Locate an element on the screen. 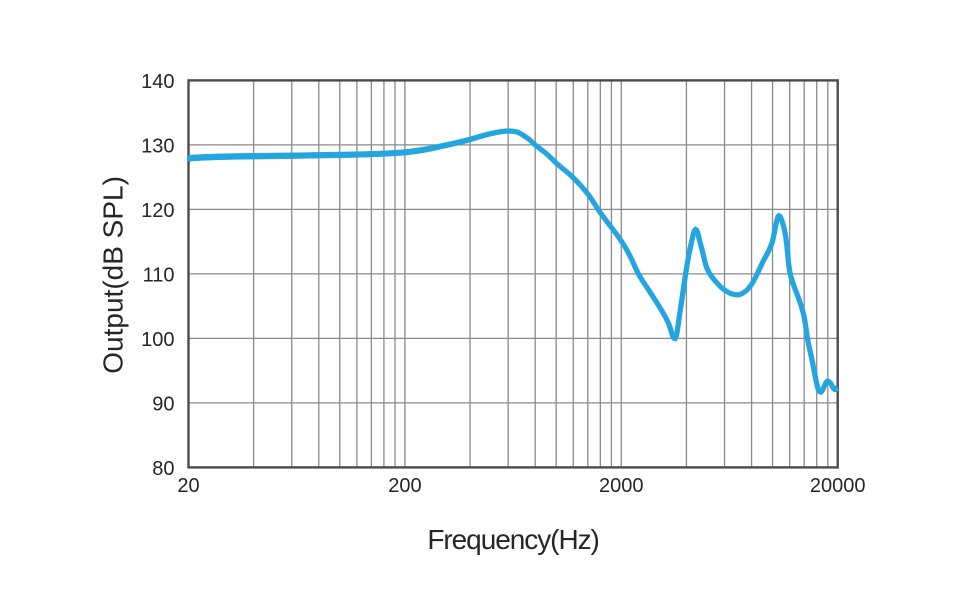  y-tick-label-130: 130 is located at coordinates (157, 146).